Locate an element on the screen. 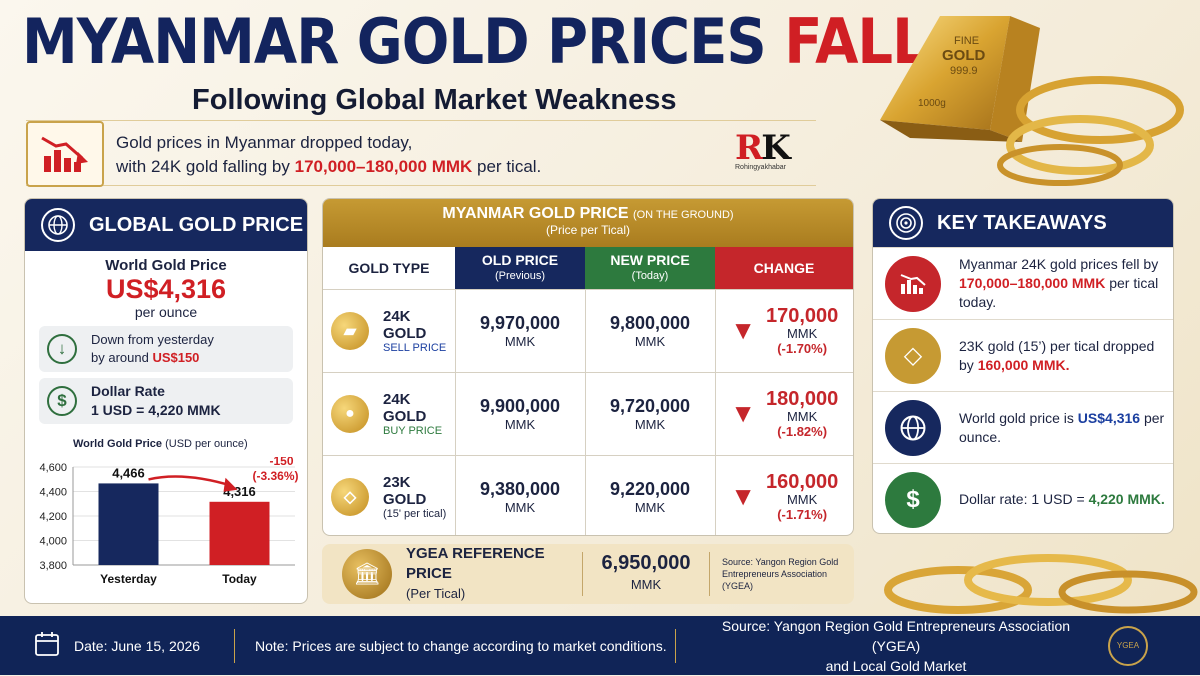 Image resolution: width=1200 pixels, height=676 pixels. old-price-cell: 9,380,000 MMK is located at coordinates (519, 494).